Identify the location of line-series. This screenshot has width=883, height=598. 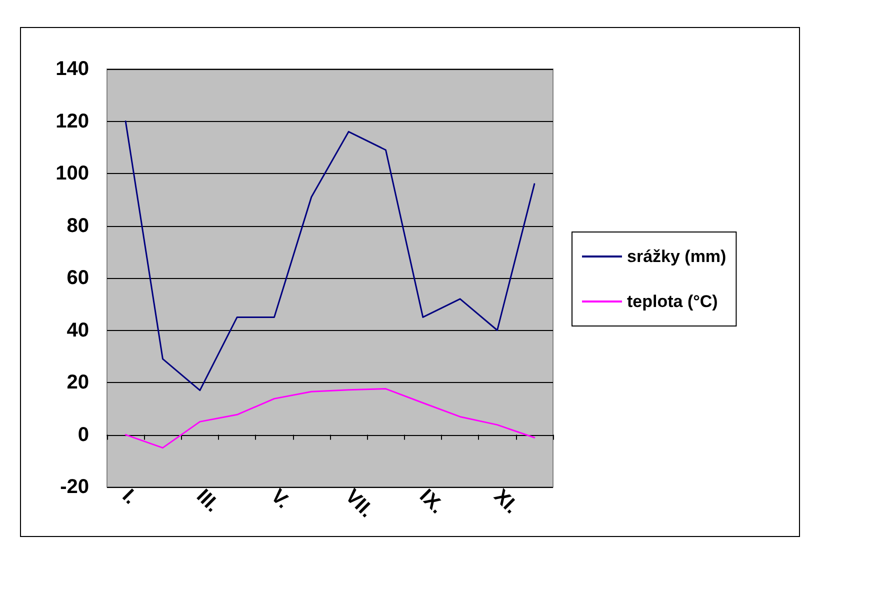
(330, 418).